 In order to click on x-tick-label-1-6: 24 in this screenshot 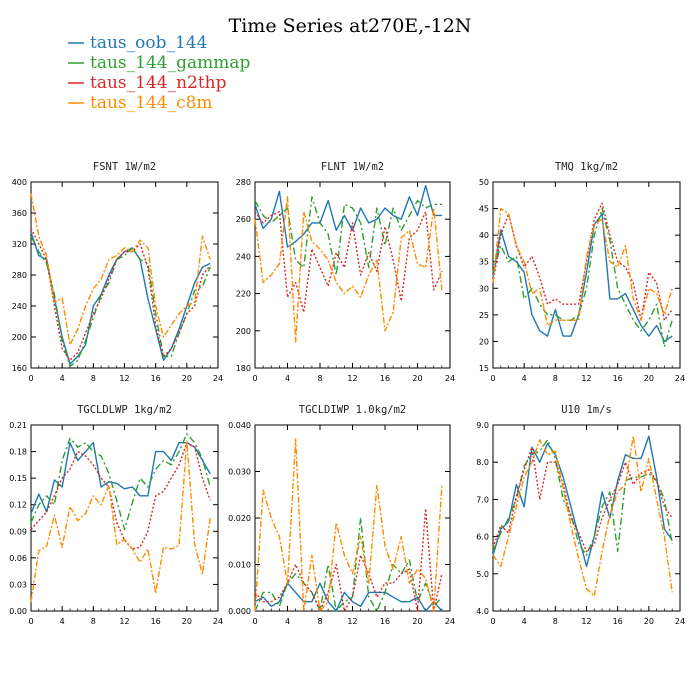, I will do `click(450, 378)`.